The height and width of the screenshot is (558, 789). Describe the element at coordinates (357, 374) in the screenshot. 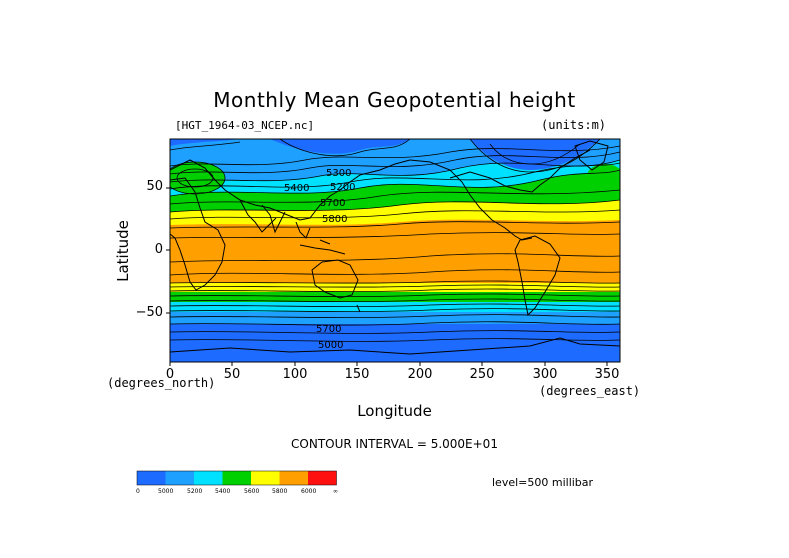

I see `x-tick-label: 150` at that location.